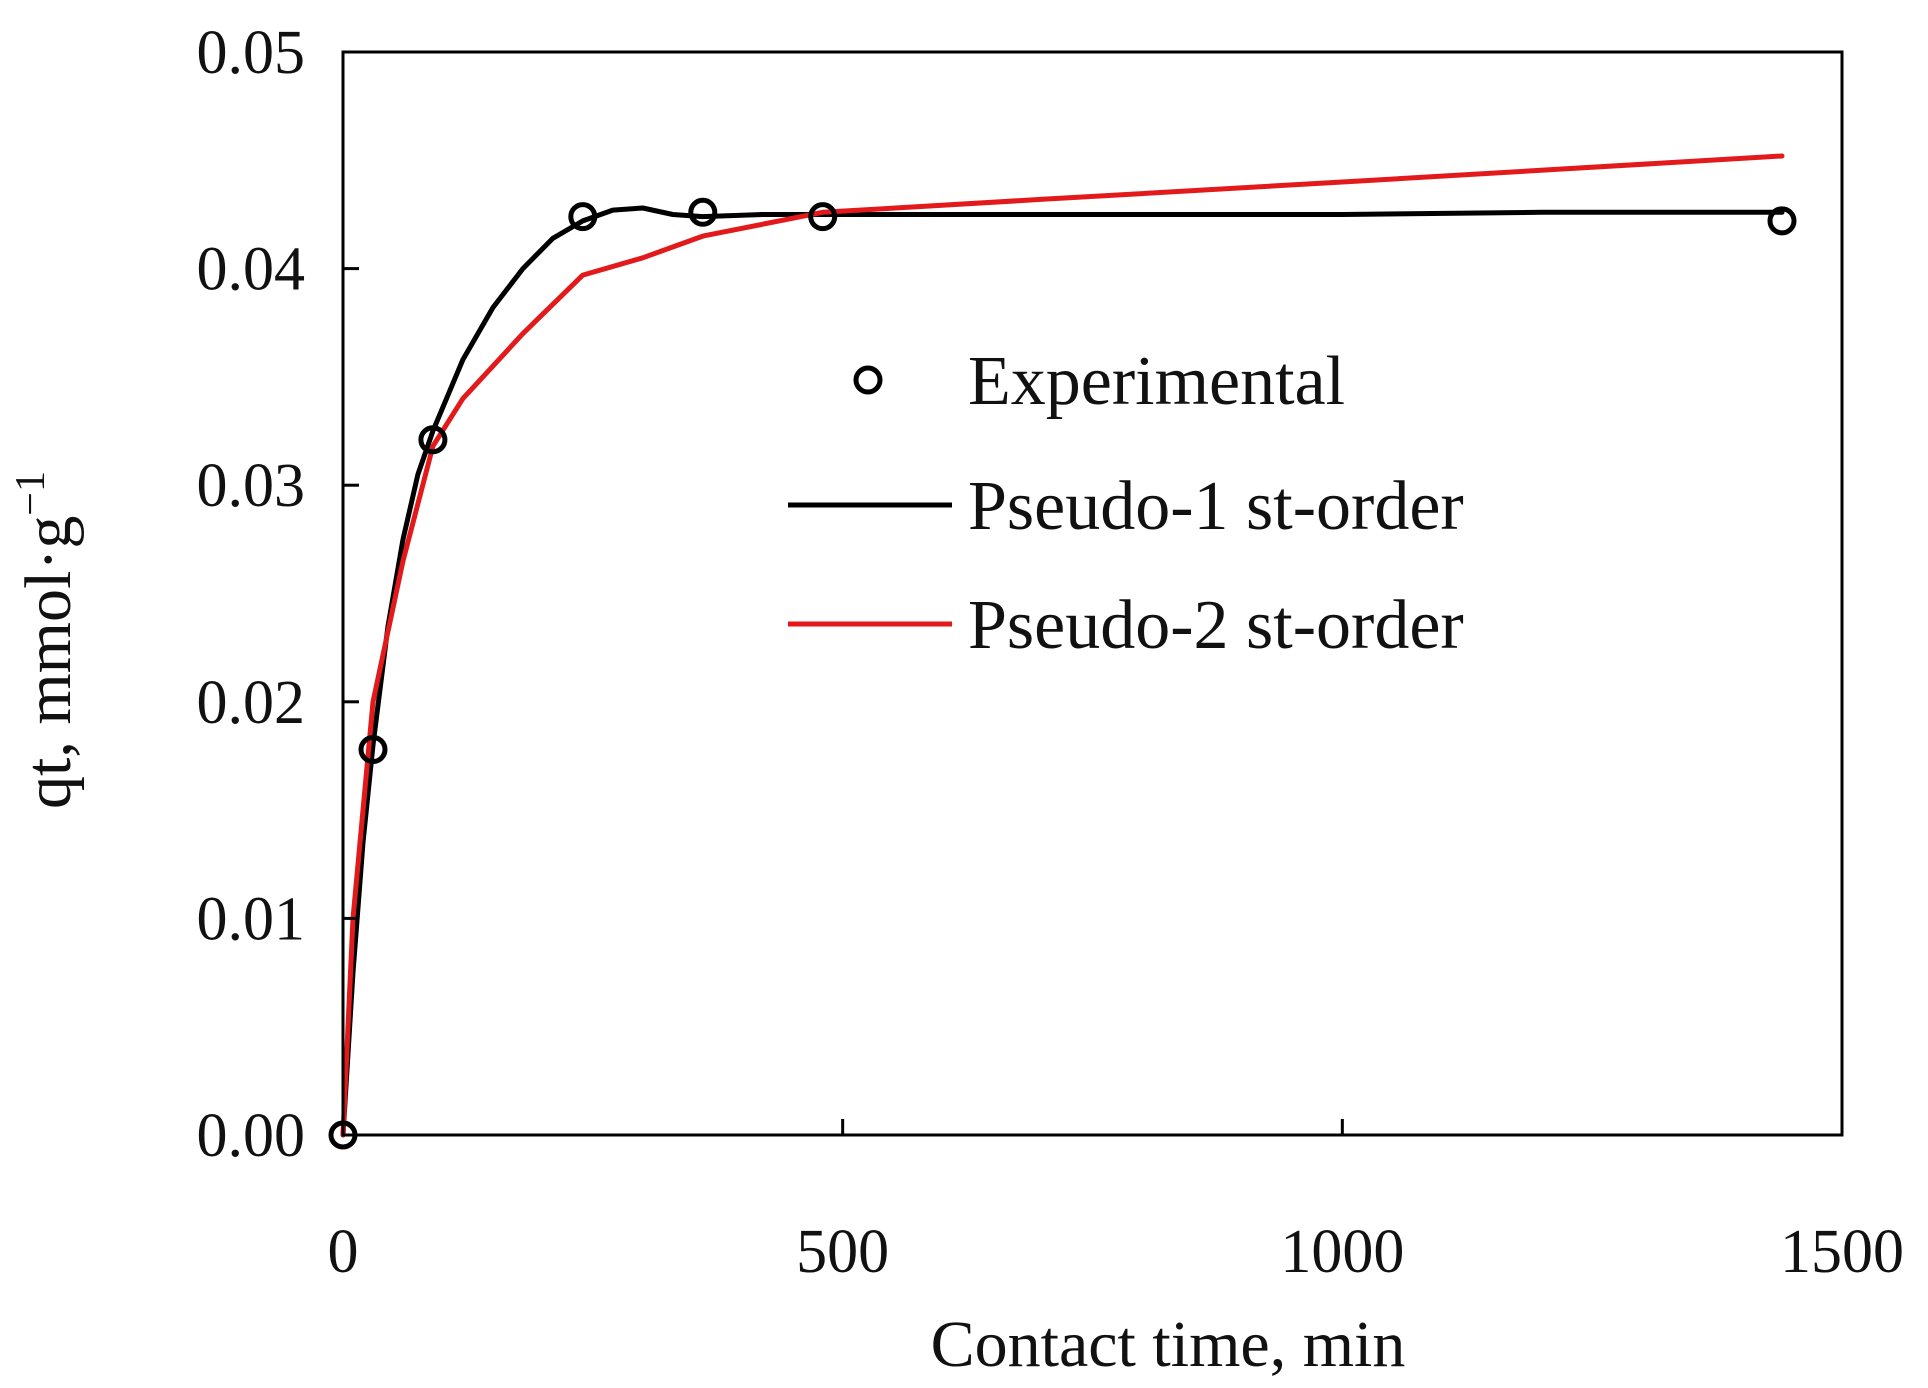 The height and width of the screenshot is (1388, 1928). What do you see at coordinates (842, 1252) in the screenshot?
I see `x-tick-label: 500` at bounding box center [842, 1252].